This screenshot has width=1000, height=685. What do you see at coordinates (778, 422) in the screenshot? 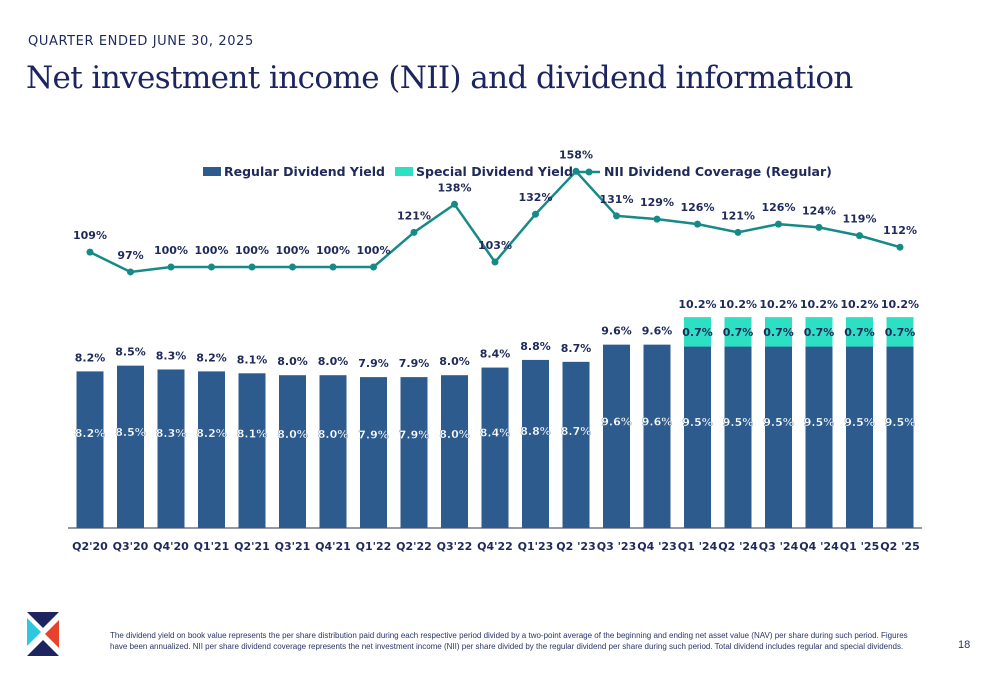
I see `bar-value-label-17: 9.5%` at bounding box center [778, 422].